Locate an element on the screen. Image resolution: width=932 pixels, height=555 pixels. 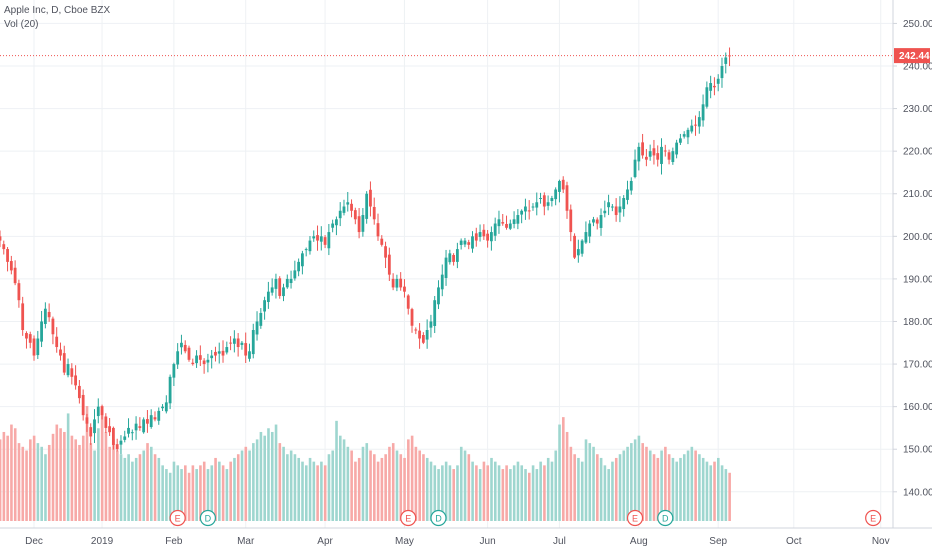
earnings-label: E is located at coordinates (635, 518).